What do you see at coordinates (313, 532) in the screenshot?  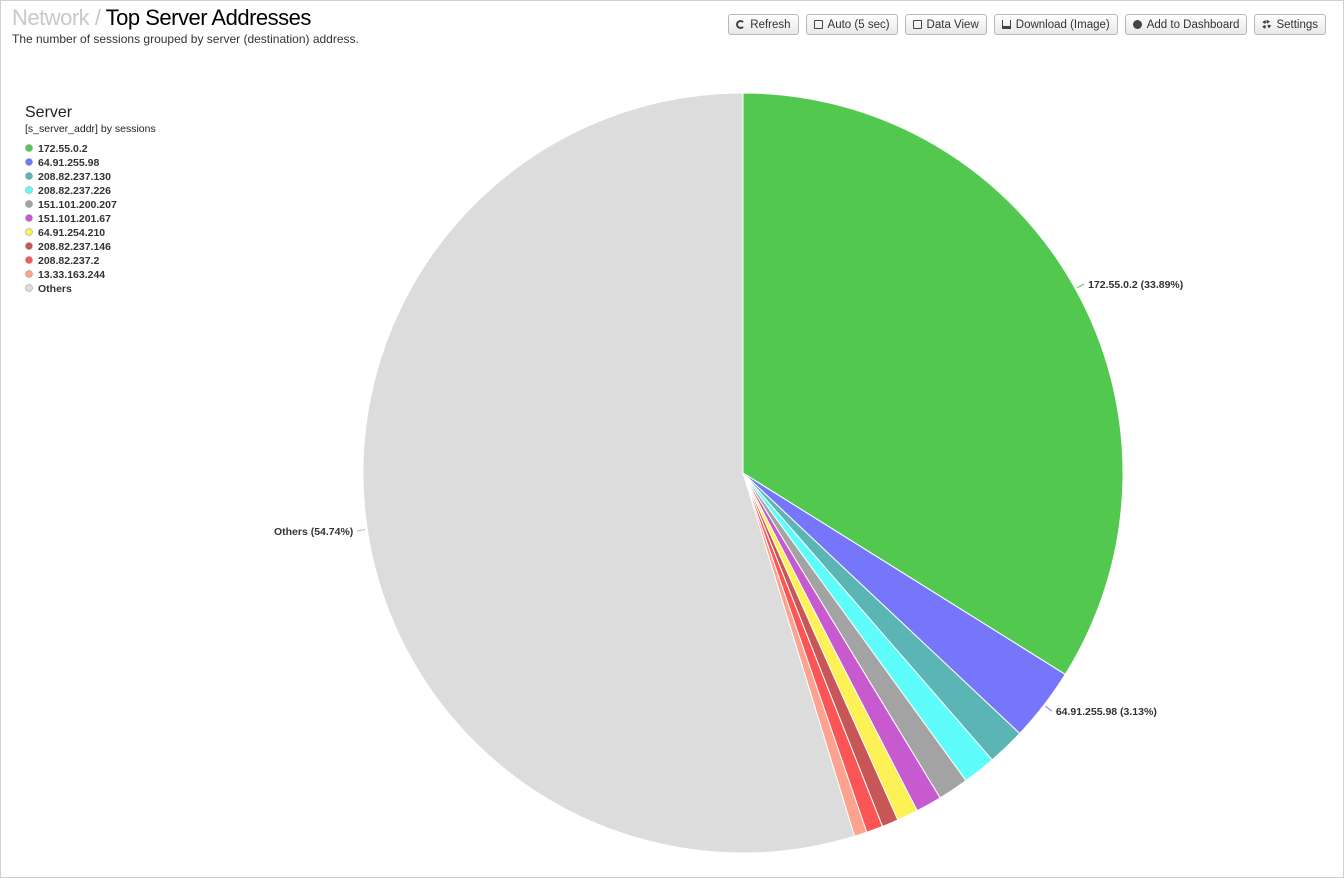 I see `data-label: Others (54.74%)` at bounding box center [313, 532].